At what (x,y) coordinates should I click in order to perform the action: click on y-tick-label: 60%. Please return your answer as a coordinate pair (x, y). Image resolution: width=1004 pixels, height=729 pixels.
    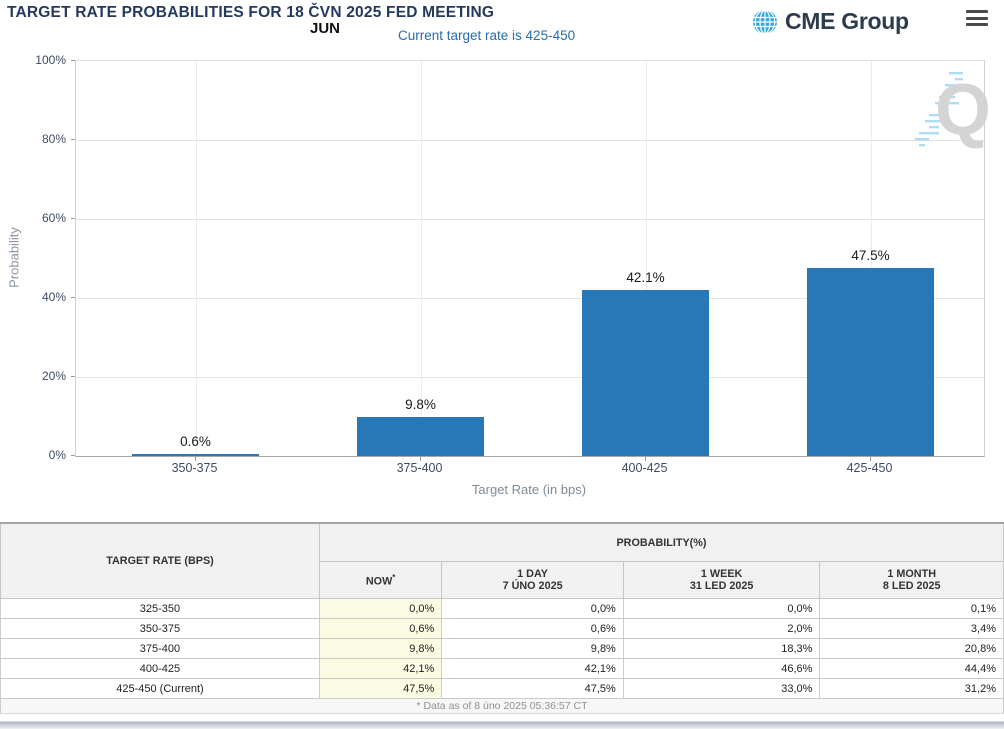
    Looking at the image, I should click on (53, 218).